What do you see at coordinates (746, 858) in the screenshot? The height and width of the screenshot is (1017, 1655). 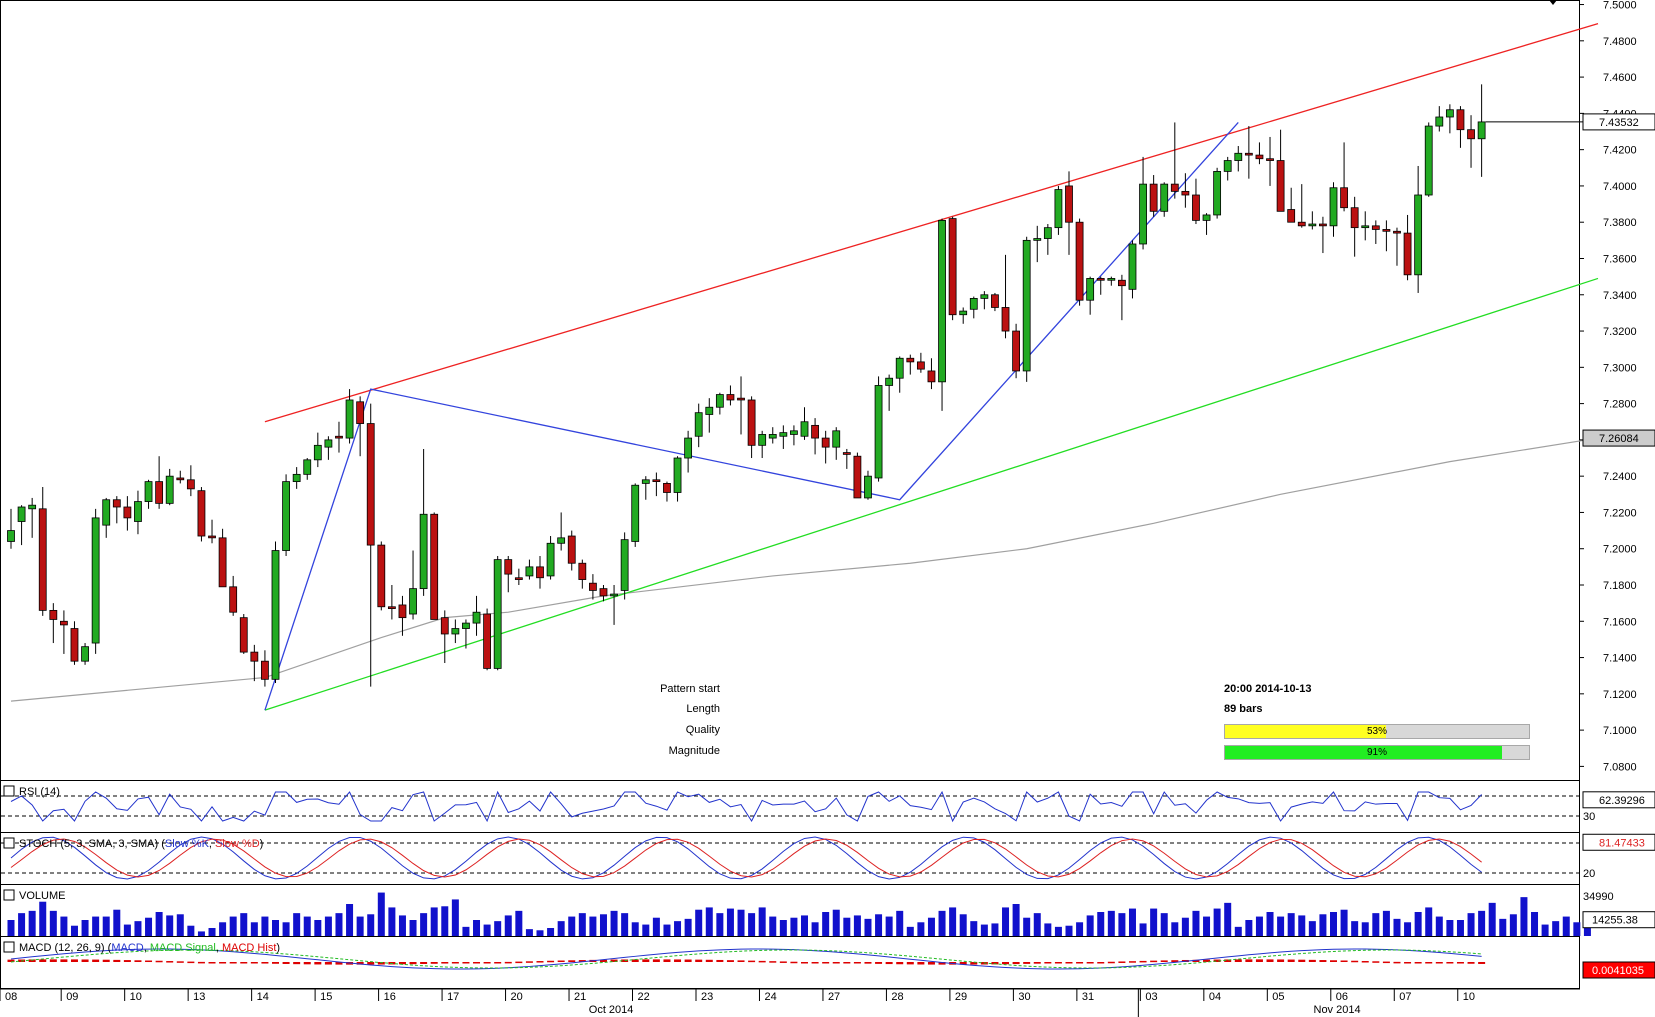 I see `stoch-d-line` at bounding box center [746, 858].